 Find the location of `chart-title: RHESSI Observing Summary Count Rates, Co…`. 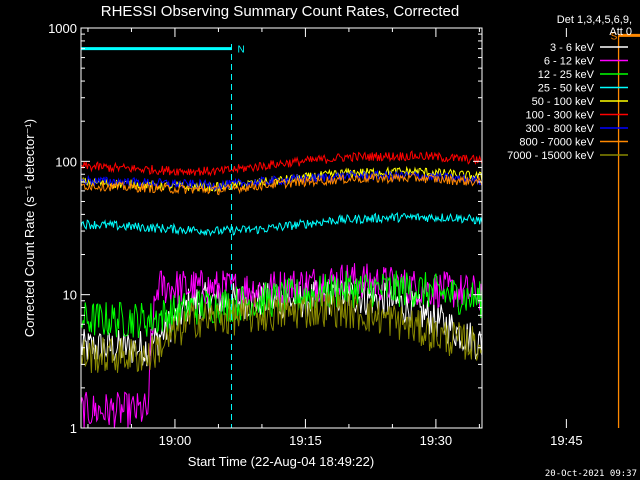

chart-title: RHESSI Observing Summary Count Rates, Co… is located at coordinates (280, 11).